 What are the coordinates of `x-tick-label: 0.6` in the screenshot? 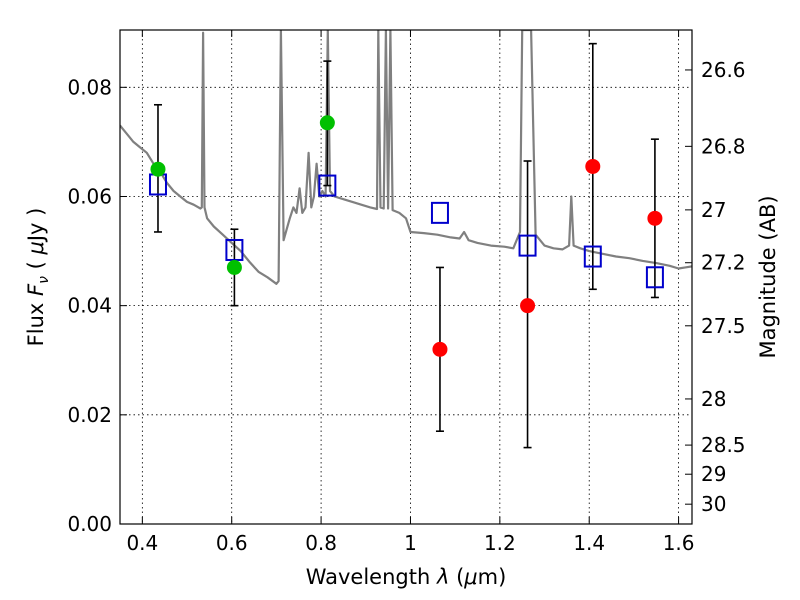 It's located at (232, 543).